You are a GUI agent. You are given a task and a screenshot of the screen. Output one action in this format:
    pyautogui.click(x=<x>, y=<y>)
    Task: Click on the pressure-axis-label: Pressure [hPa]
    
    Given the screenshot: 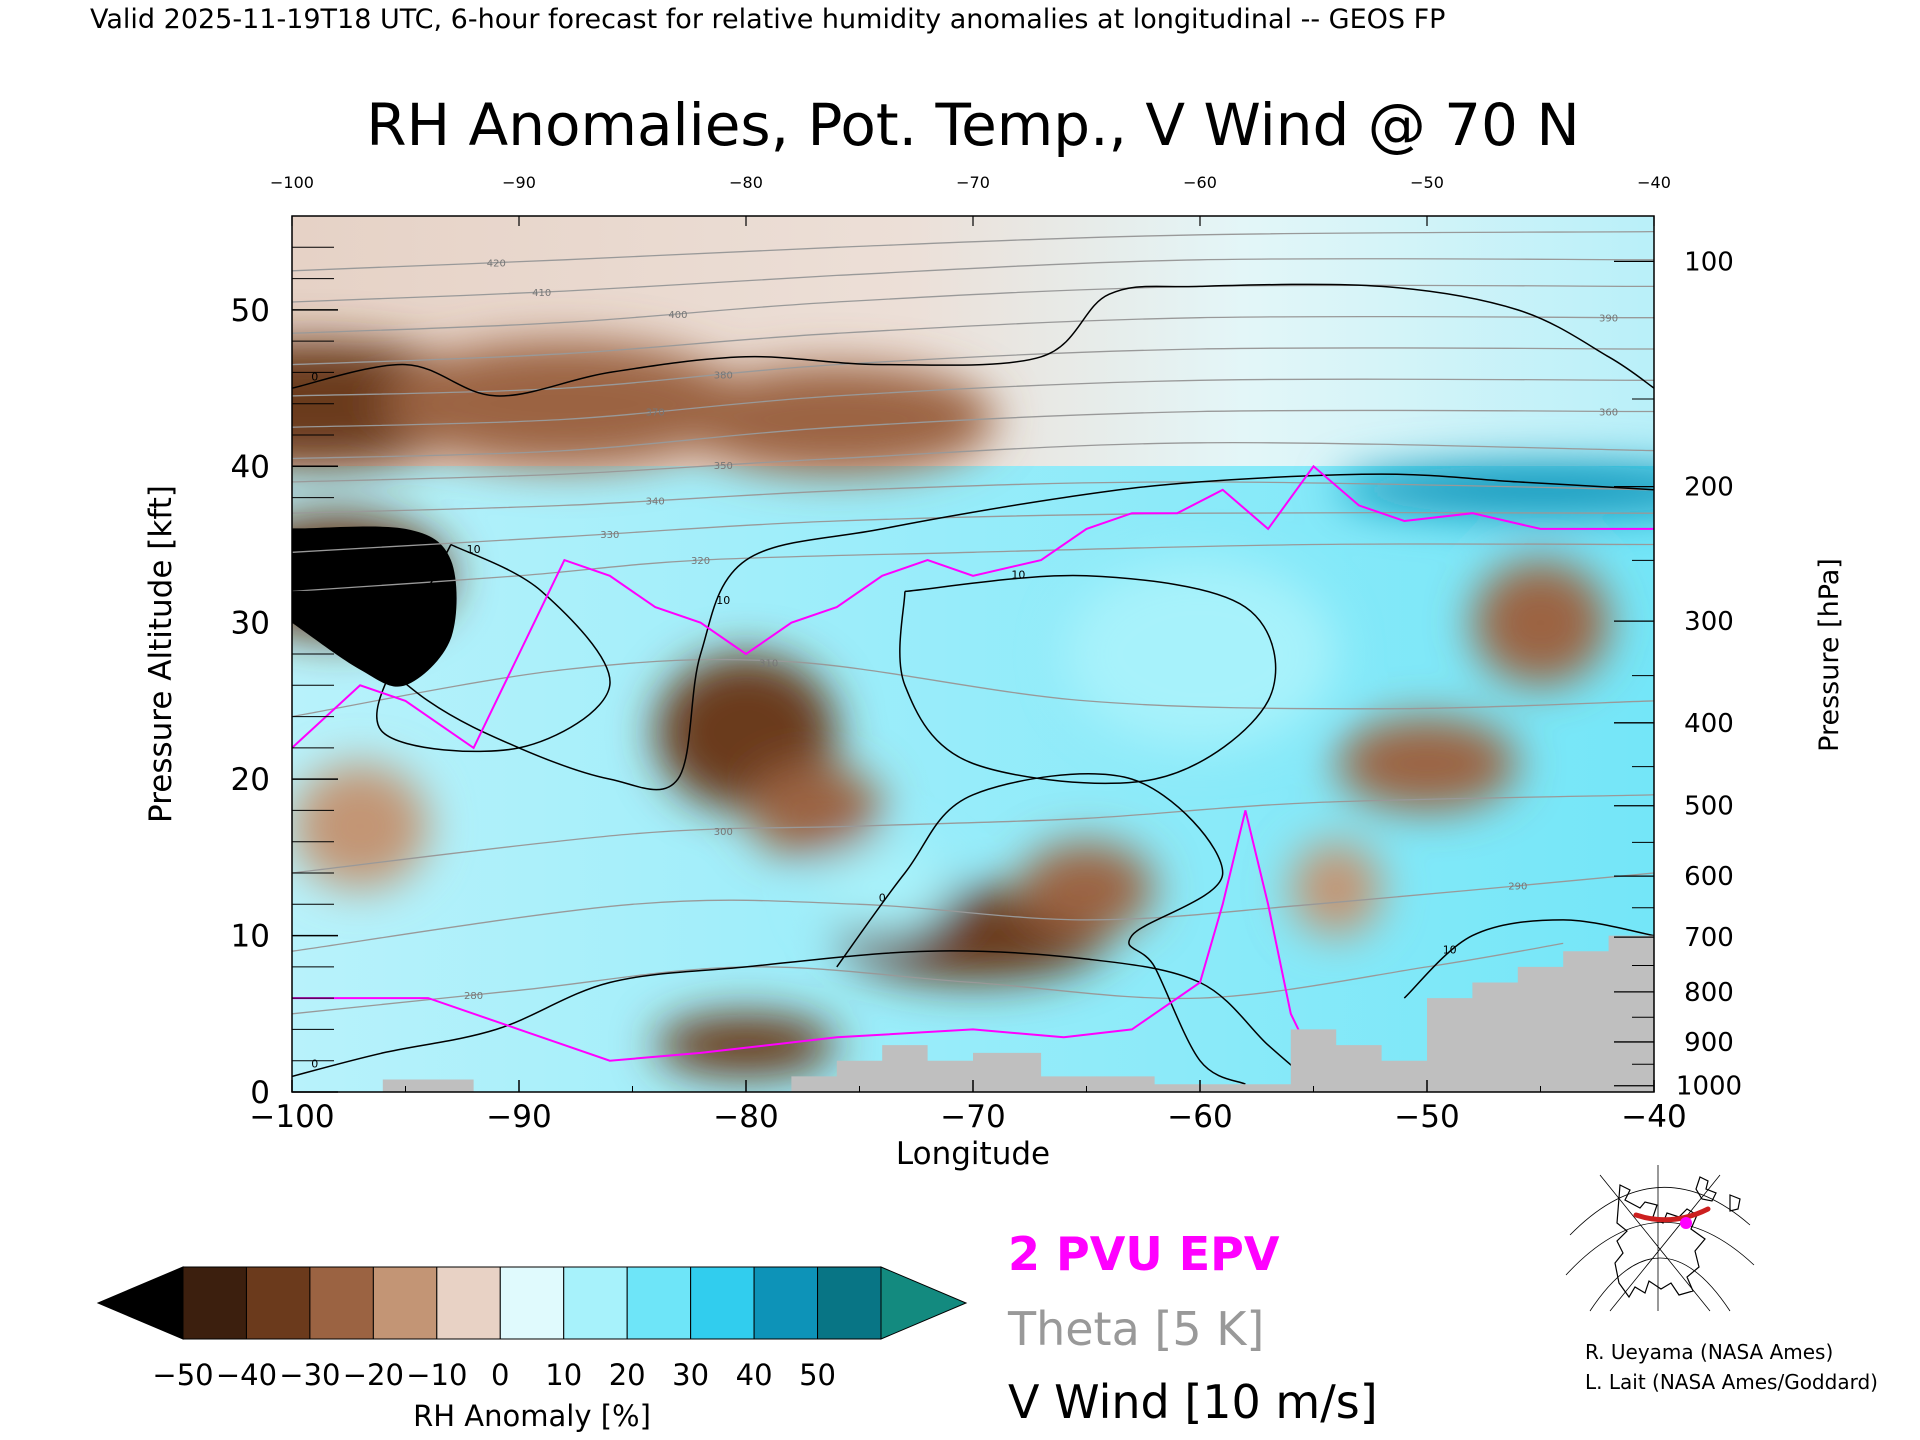 What is the action you would take?
    pyautogui.click(x=1829, y=655)
    